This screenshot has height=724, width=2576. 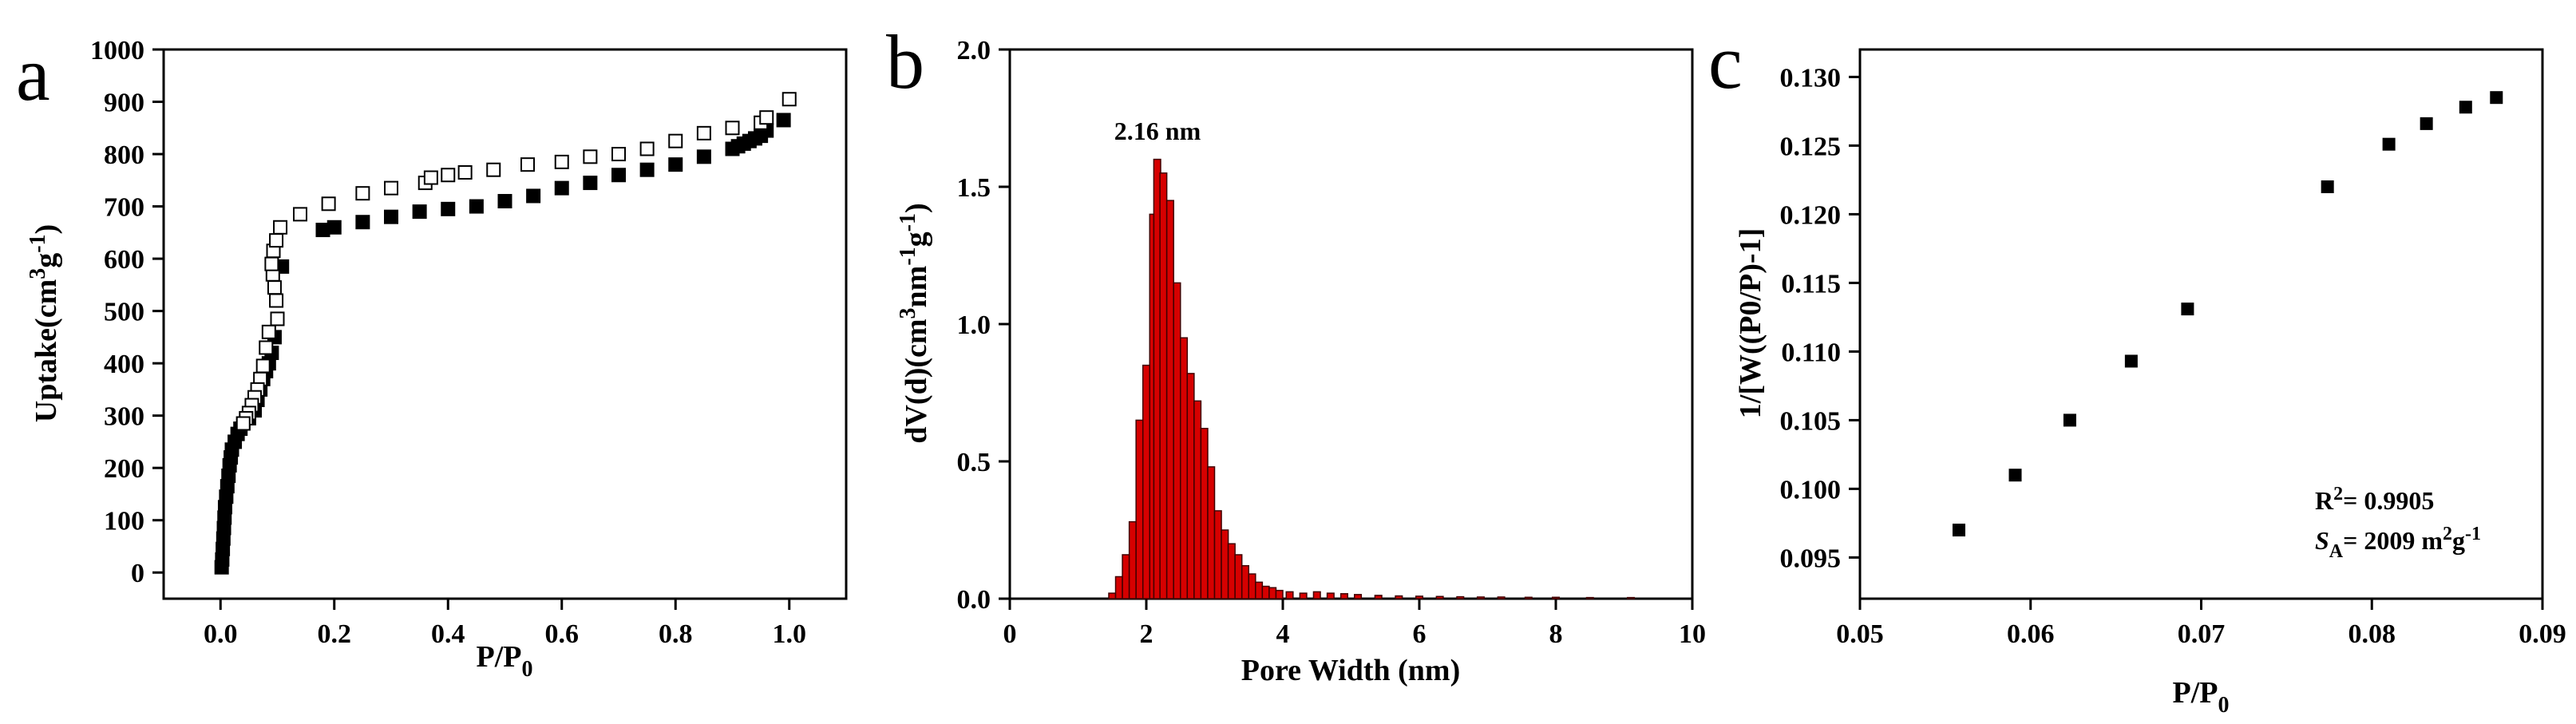 What do you see at coordinates (124, 364) in the screenshot?
I see `panel-0-y-tick-label: 400` at bounding box center [124, 364].